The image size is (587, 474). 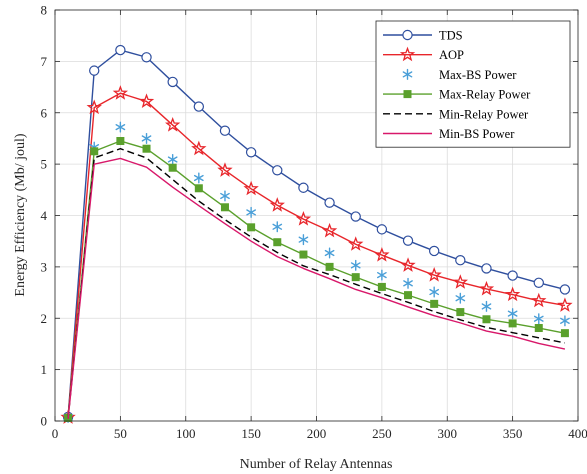 What do you see at coordinates (423, 54) in the screenshot?
I see `legend-entry: AOP` at bounding box center [423, 54].